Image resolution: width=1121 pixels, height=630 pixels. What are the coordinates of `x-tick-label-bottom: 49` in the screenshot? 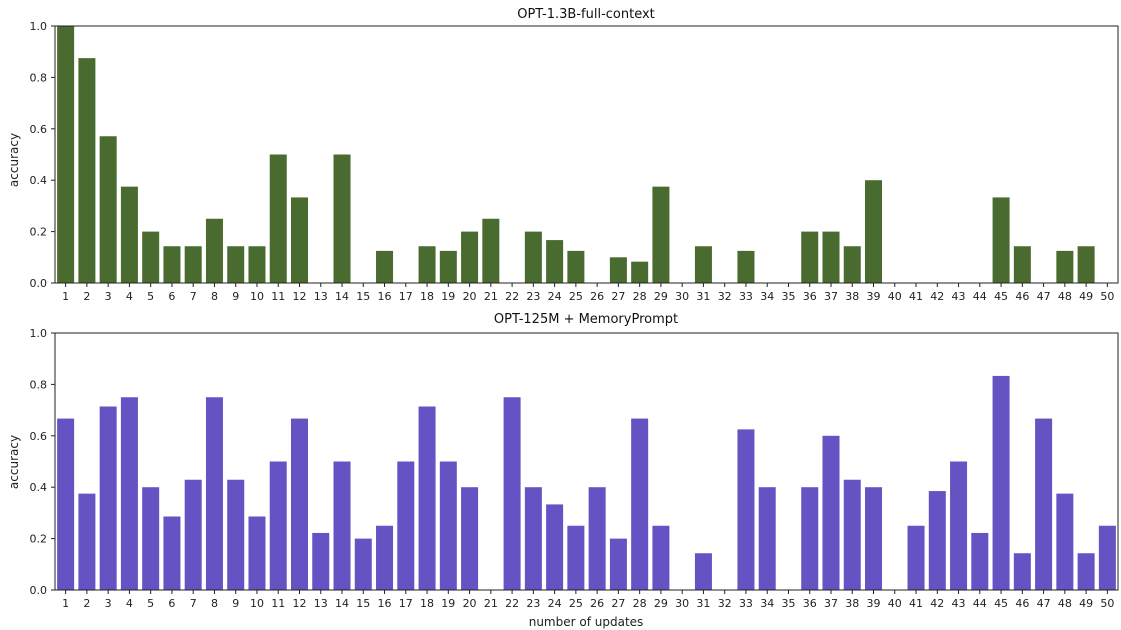 It's located at (1086, 603).